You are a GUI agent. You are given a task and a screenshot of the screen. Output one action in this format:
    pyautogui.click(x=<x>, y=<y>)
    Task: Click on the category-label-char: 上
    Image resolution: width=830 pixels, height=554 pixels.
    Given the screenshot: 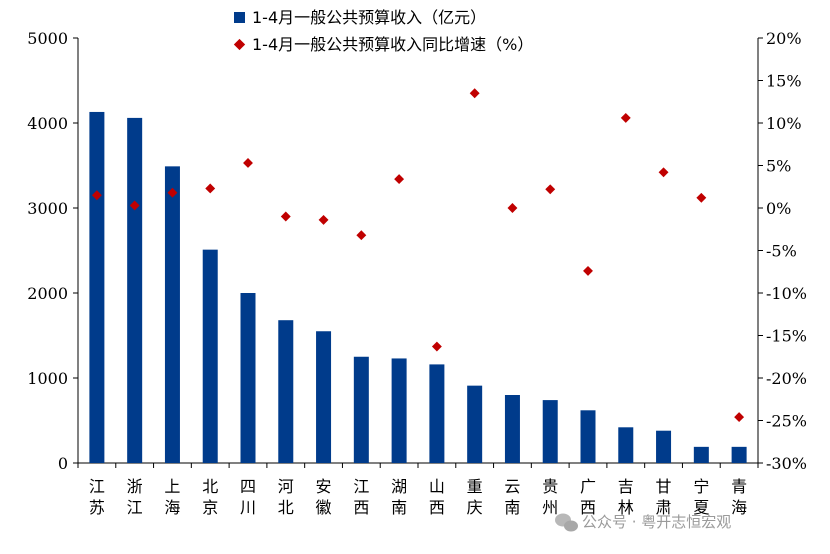 What is the action you would take?
    pyautogui.click(x=172, y=486)
    